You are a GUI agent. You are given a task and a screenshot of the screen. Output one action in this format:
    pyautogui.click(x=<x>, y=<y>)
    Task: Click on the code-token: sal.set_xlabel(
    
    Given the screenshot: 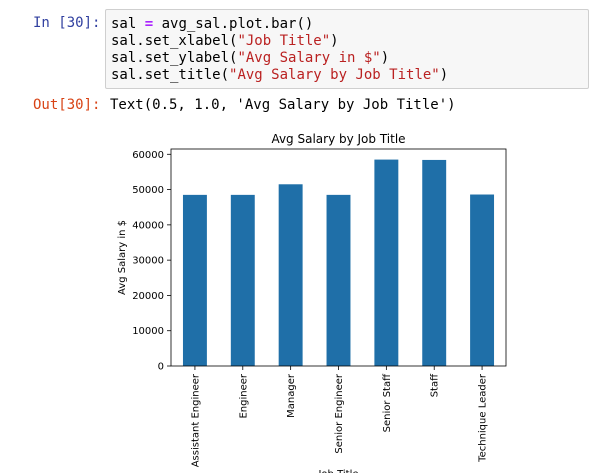 What is the action you would take?
    pyautogui.click(x=174, y=41)
    